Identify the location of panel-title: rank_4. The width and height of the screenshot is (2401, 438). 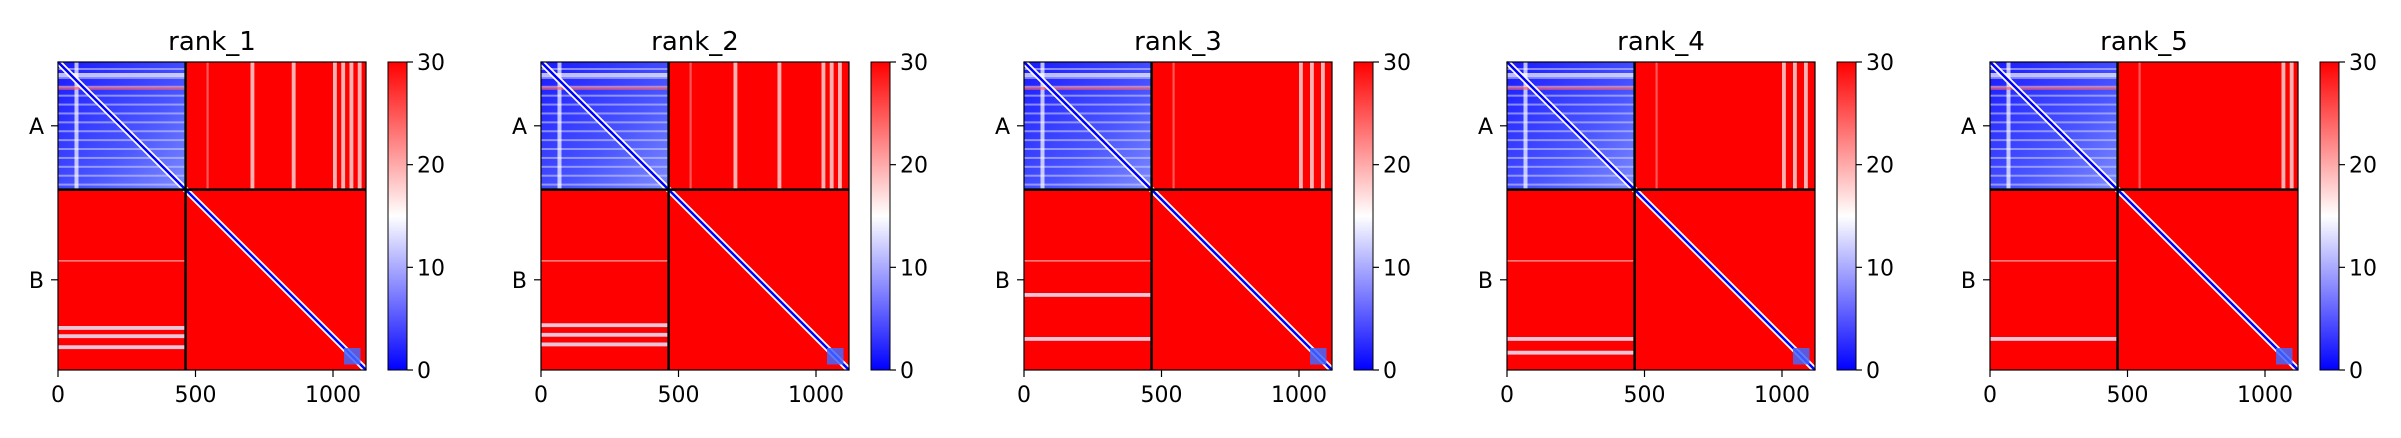
(1661, 42).